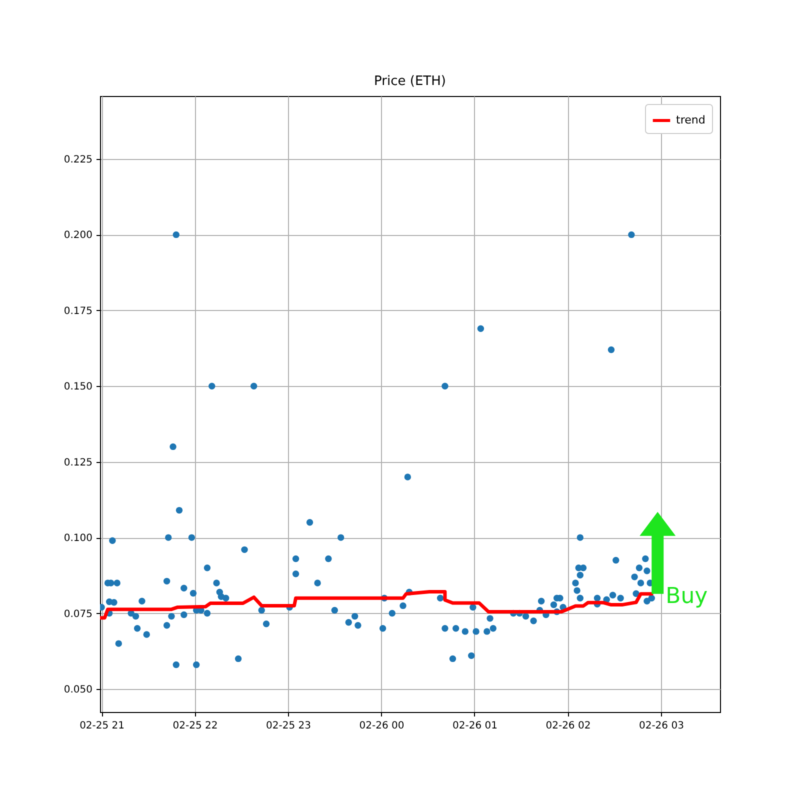  What do you see at coordinates (78, 614) in the screenshot?
I see `y-tick-label: 0.075` at bounding box center [78, 614].